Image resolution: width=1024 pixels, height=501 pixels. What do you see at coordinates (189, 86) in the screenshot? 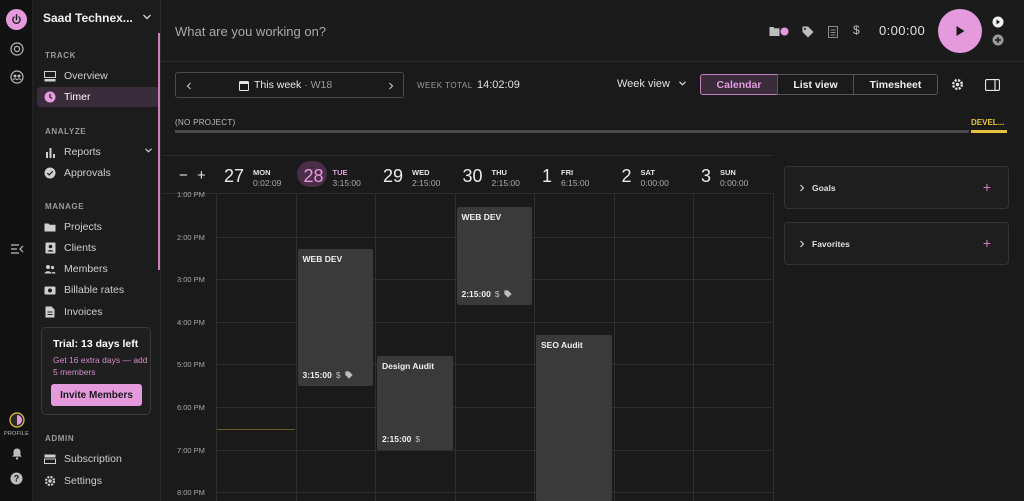
I see `chevron-left-icon` at bounding box center [189, 86].